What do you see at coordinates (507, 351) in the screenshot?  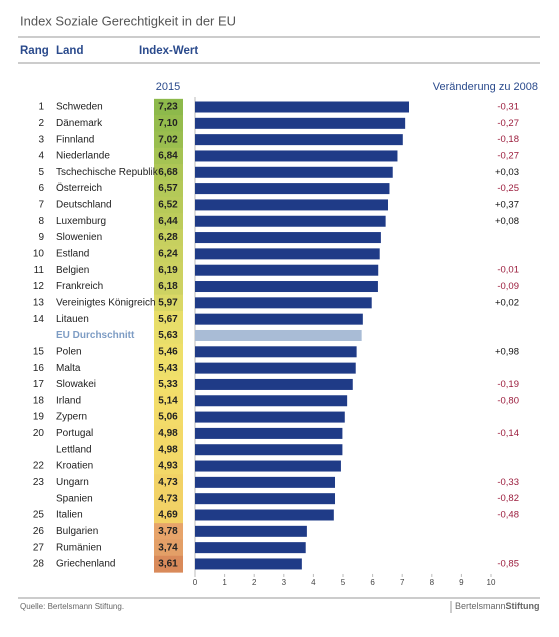 I see `change-label: +0,98` at bounding box center [507, 351].